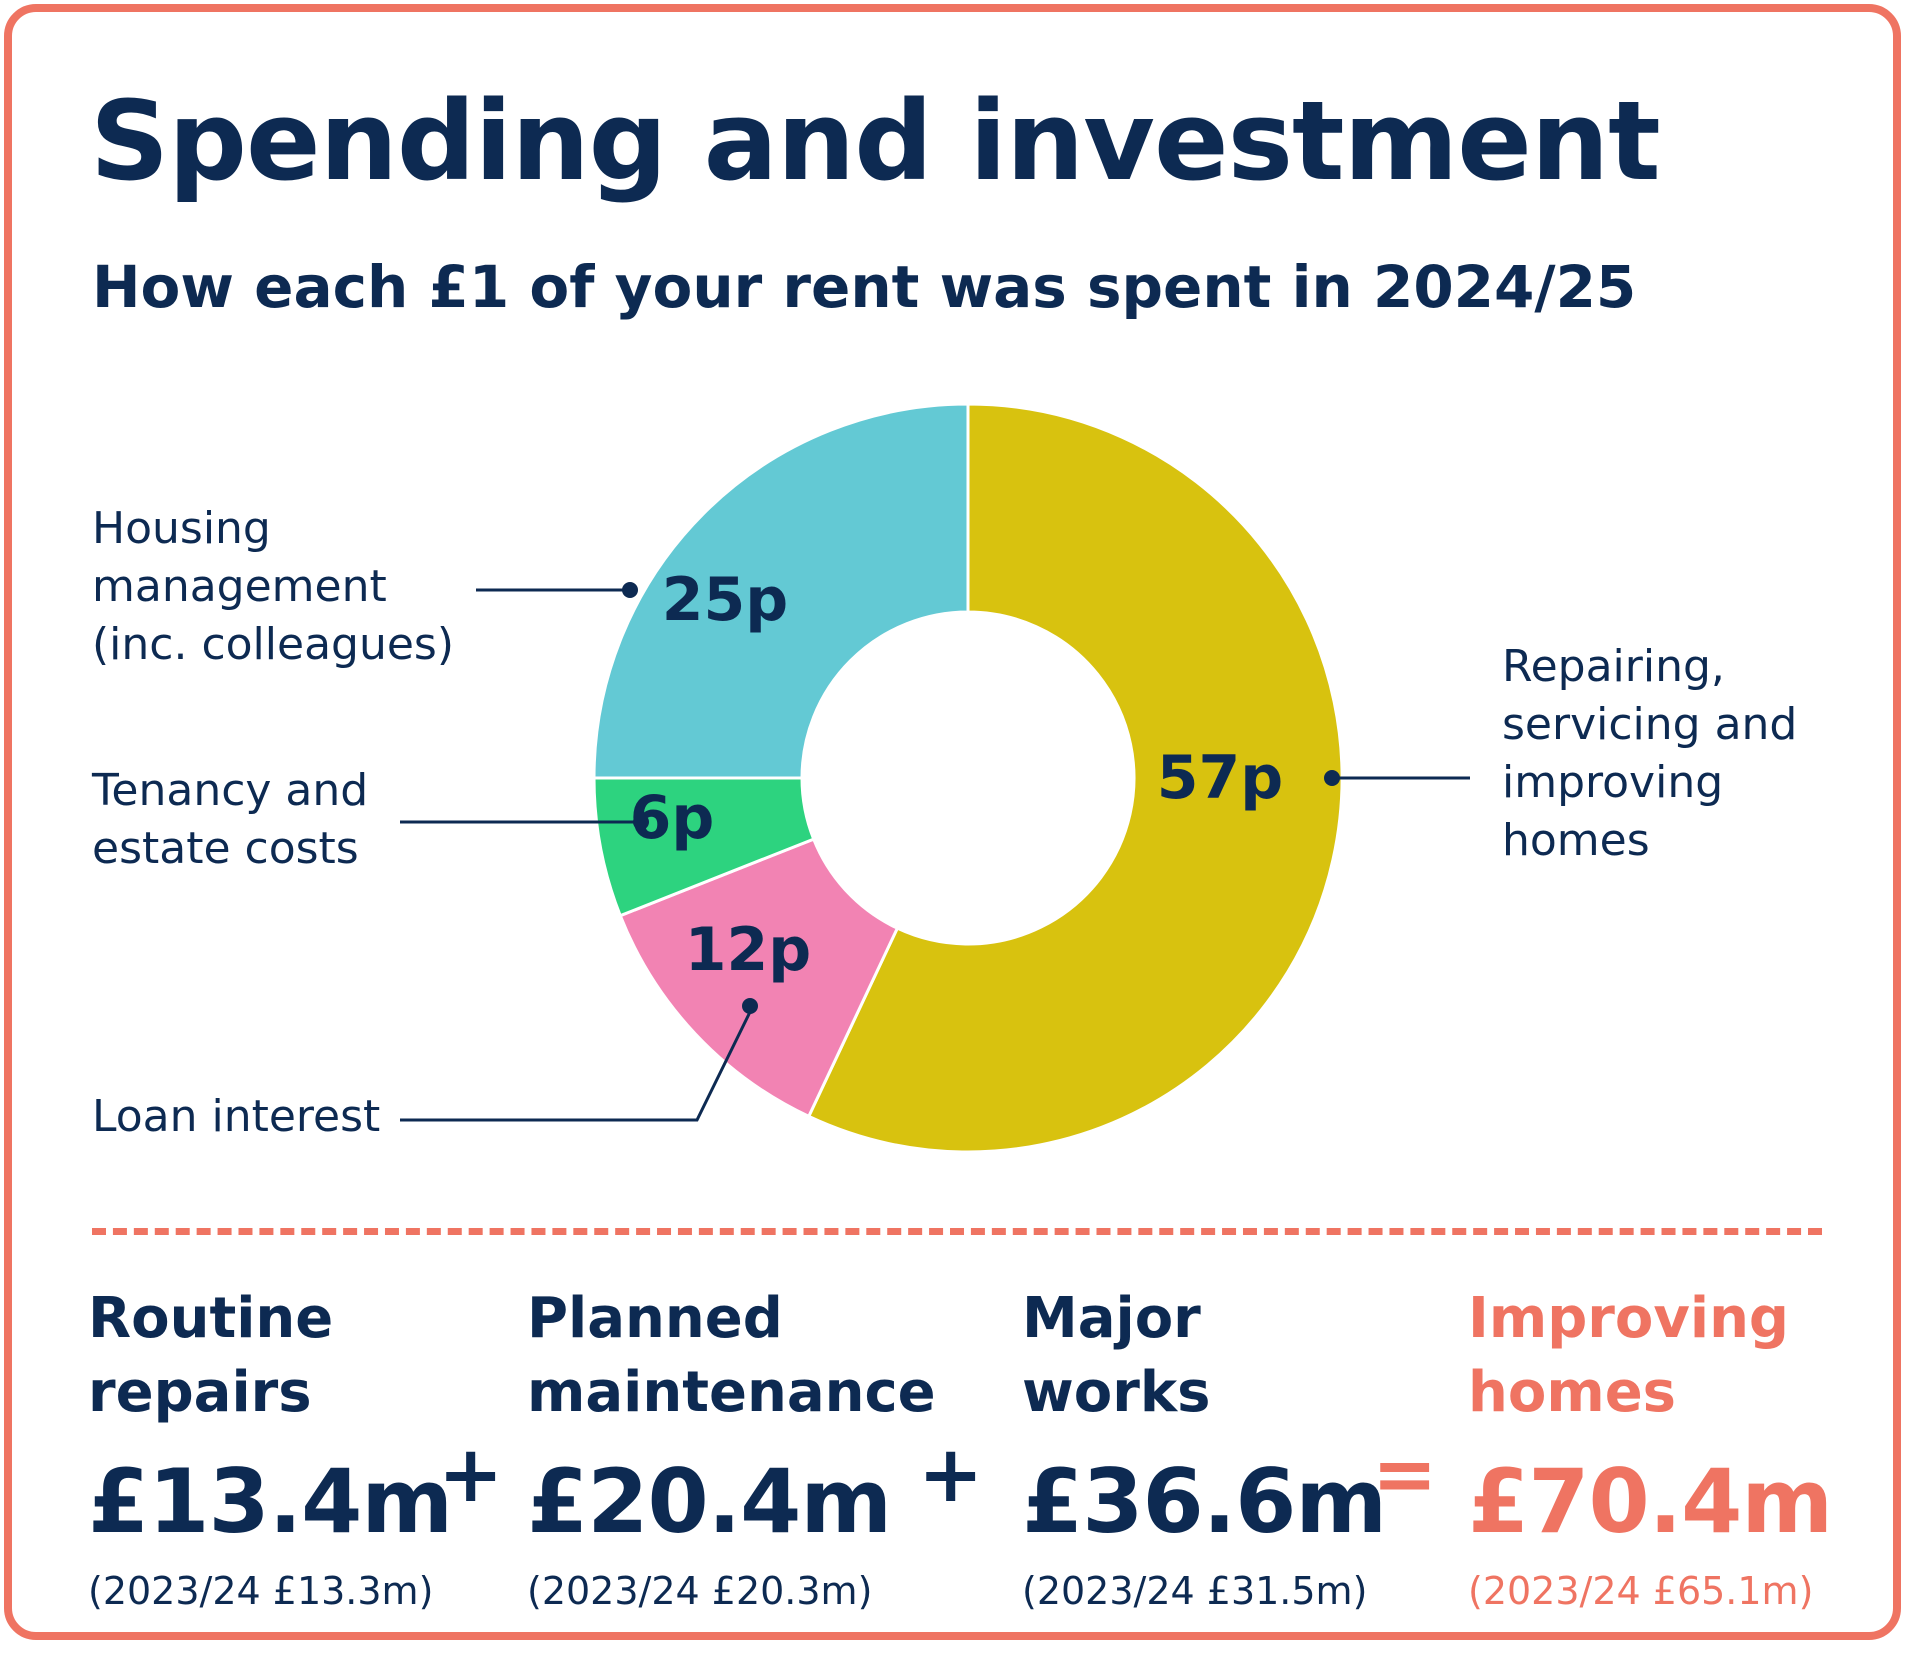 Image resolution: width=1913 pixels, height=1654 pixels. I want to click on donut-slice-57p, so click(1075, 778).